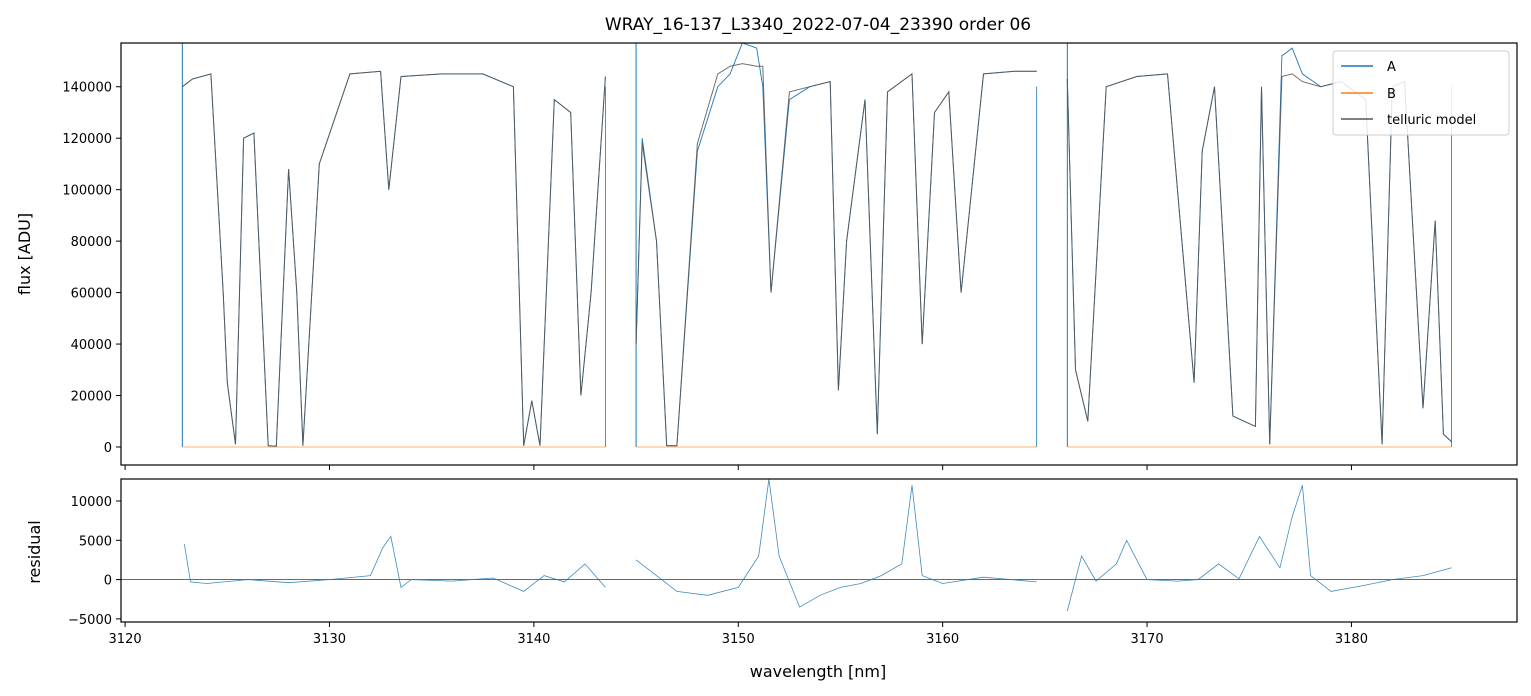 Image resolution: width=1531 pixels, height=696 pixels. What do you see at coordinates (108, 581) in the screenshot?
I see `residual-ytick-label: 0` at bounding box center [108, 581].